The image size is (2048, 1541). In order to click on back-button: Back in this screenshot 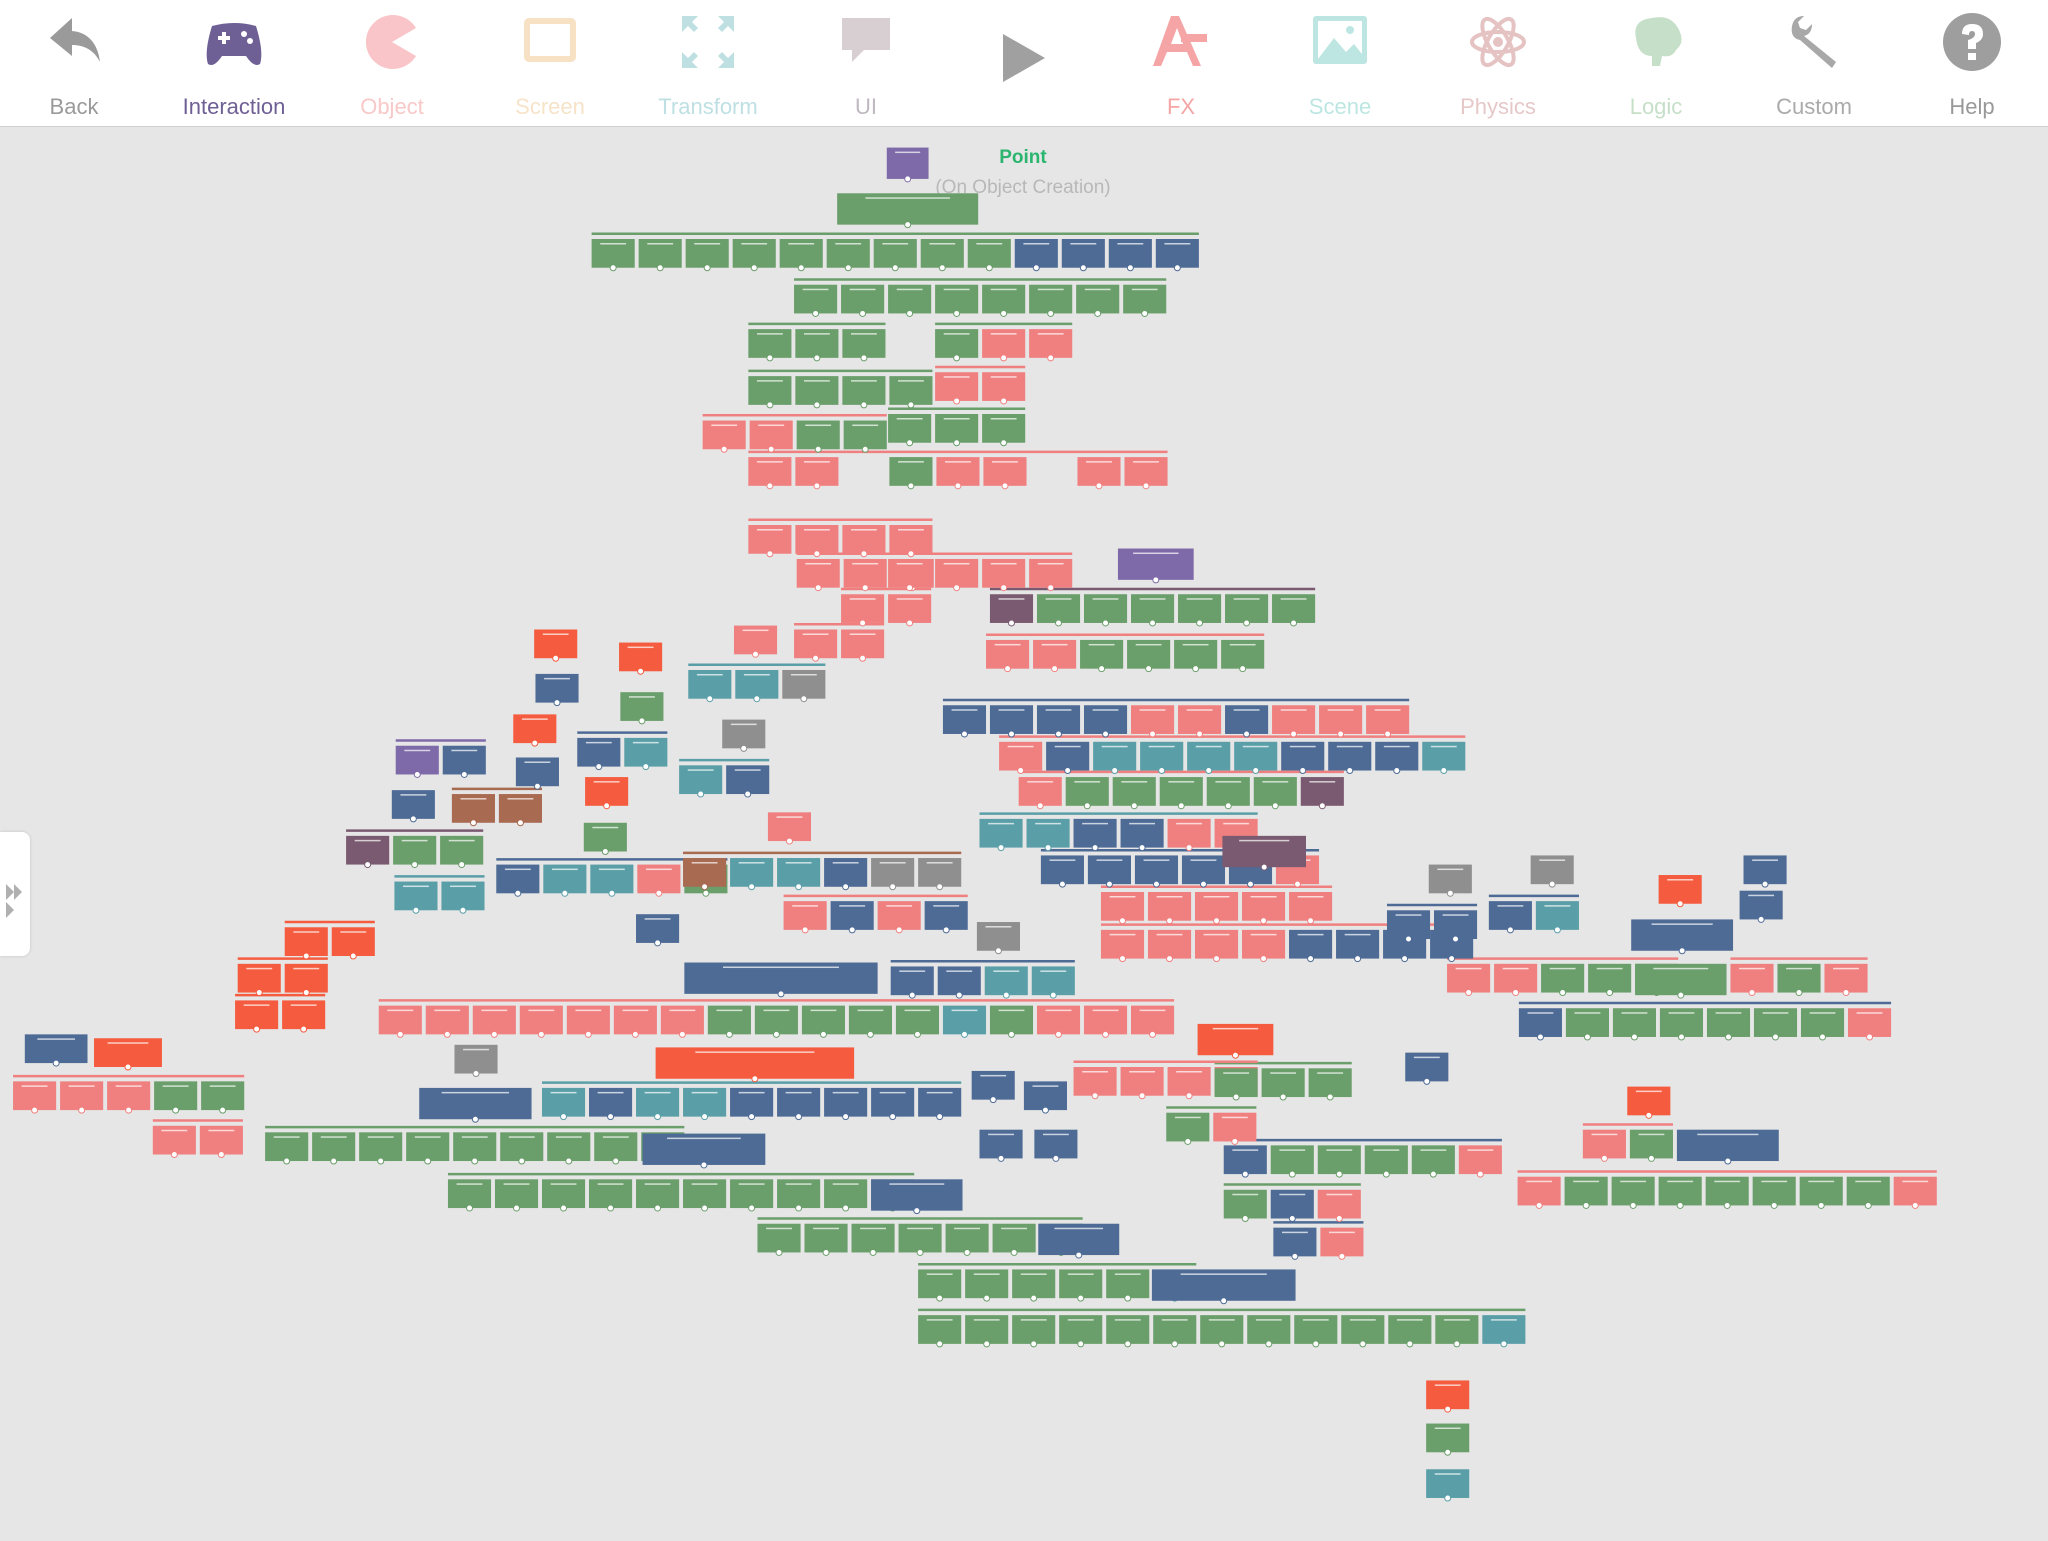, I will do `click(74, 63)`.